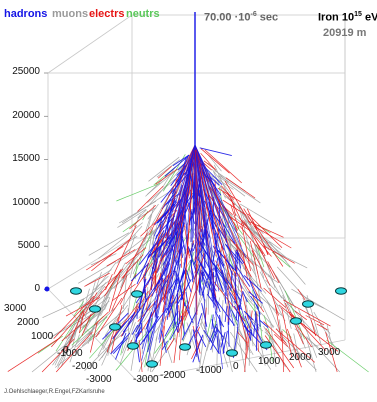 This screenshot has height=402, width=377. What do you see at coordinates (54, 392) in the screenshot?
I see `credit-text: J.Oehlschlaeger,R.Engel,FZKarlsruhe` at bounding box center [54, 392].